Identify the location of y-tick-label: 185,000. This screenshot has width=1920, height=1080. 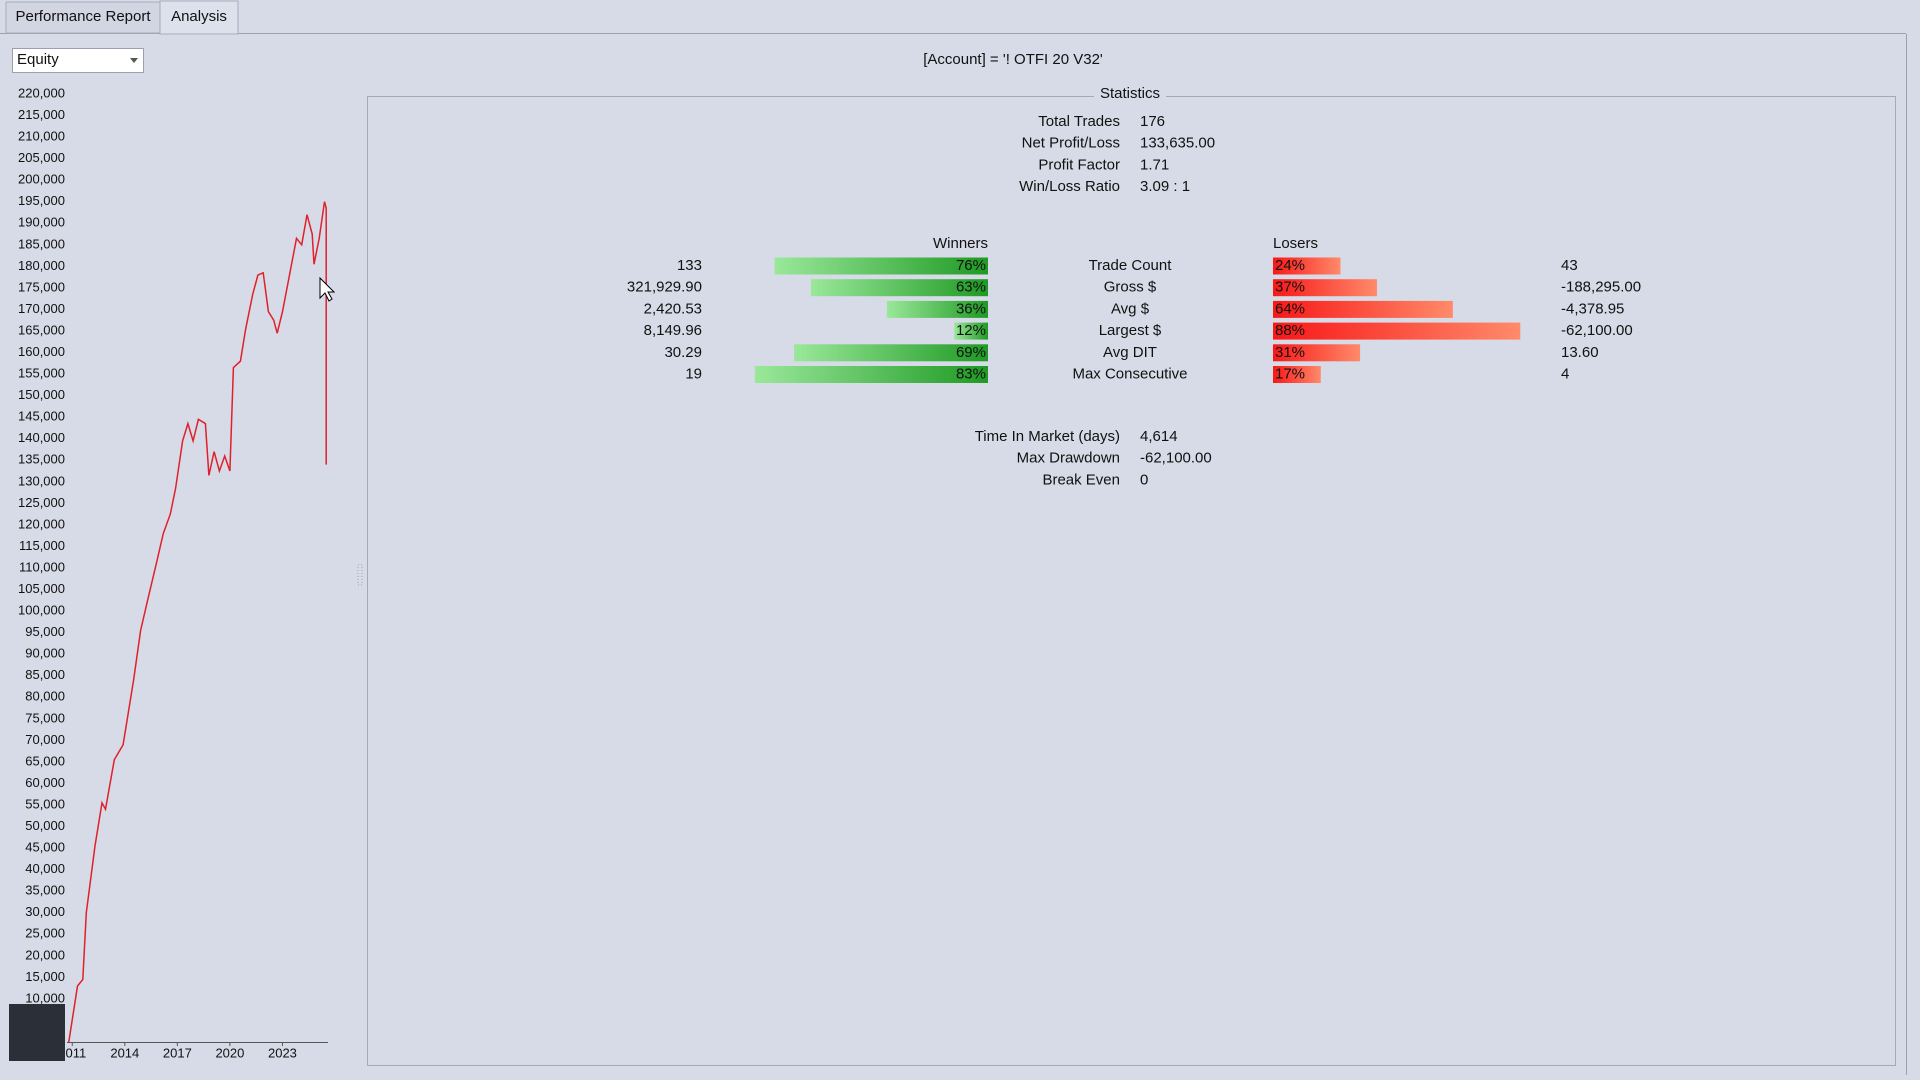
(41, 243).